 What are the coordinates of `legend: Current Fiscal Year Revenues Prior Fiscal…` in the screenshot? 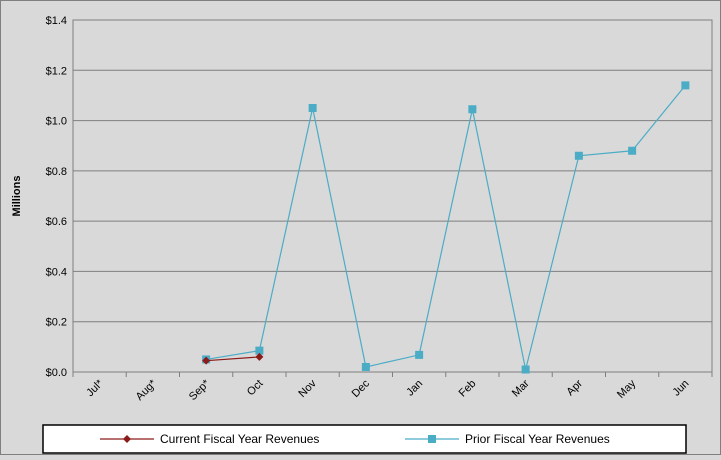 It's located at (364, 439).